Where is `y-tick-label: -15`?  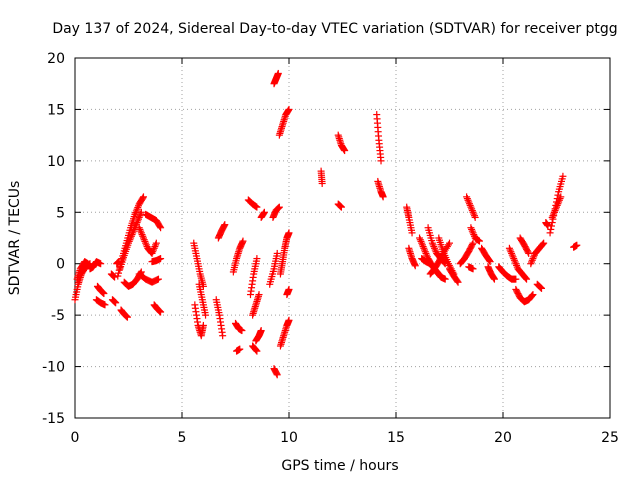
y-tick-label: -15 is located at coordinates (53, 419).